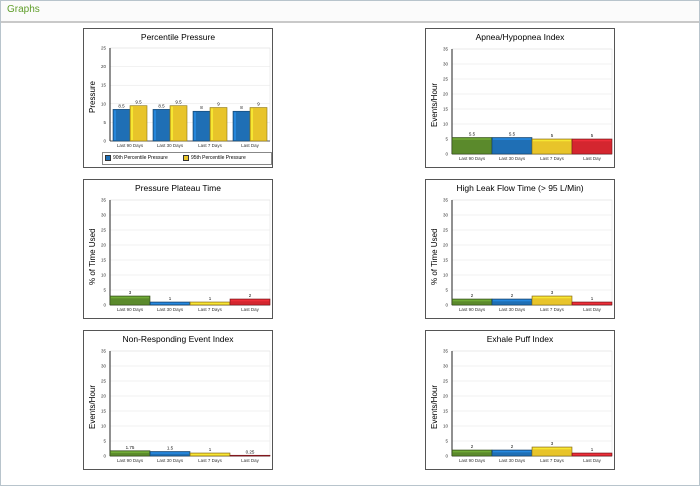 This screenshot has height=486, width=700. I want to click on data-label: 9.5, so click(178, 102).